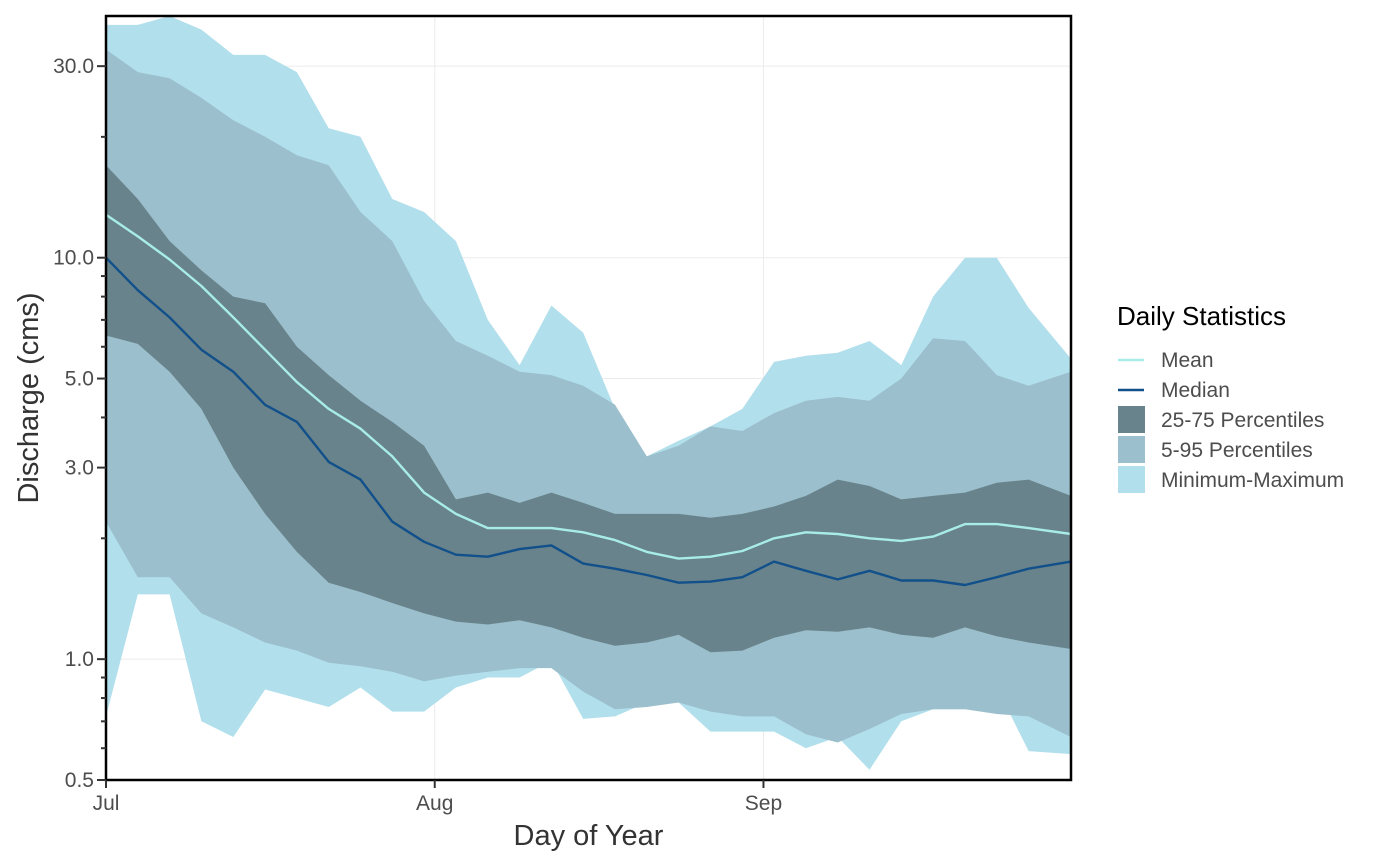  What do you see at coordinates (1201, 316) in the screenshot?
I see `legend-title: Daily Statistics` at bounding box center [1201, 316].